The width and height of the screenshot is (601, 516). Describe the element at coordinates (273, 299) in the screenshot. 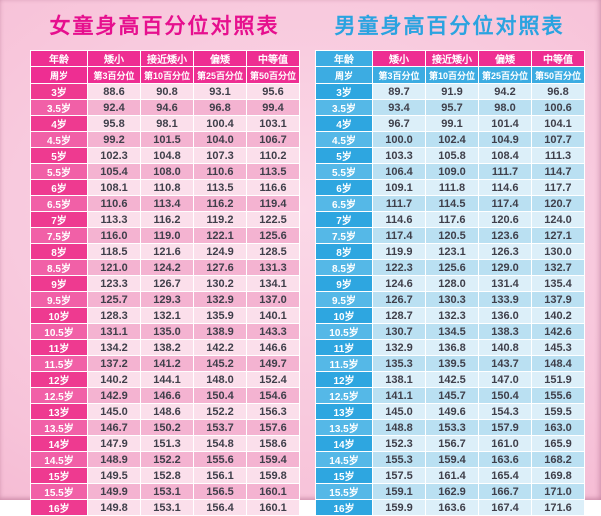

I see `height-value-cell: 137.0` at that location.